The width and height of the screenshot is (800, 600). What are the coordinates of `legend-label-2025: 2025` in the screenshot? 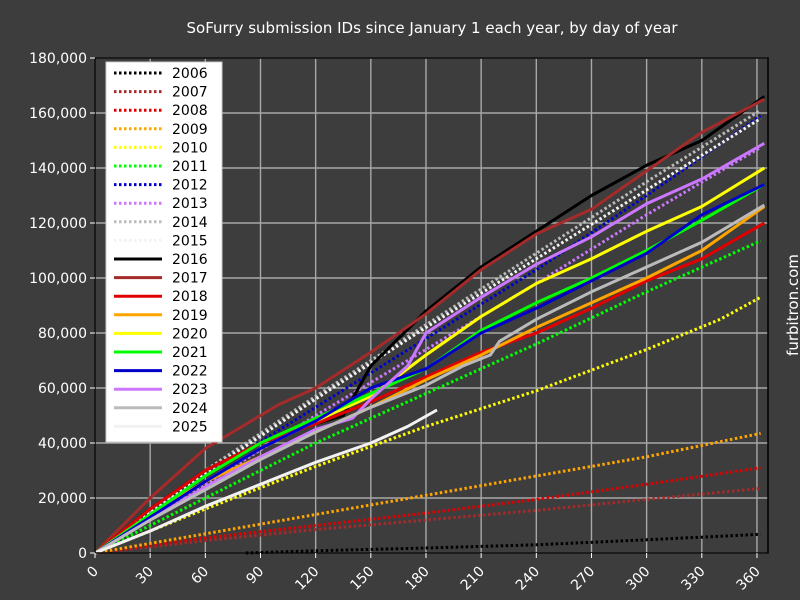 It's located at (190, 427).